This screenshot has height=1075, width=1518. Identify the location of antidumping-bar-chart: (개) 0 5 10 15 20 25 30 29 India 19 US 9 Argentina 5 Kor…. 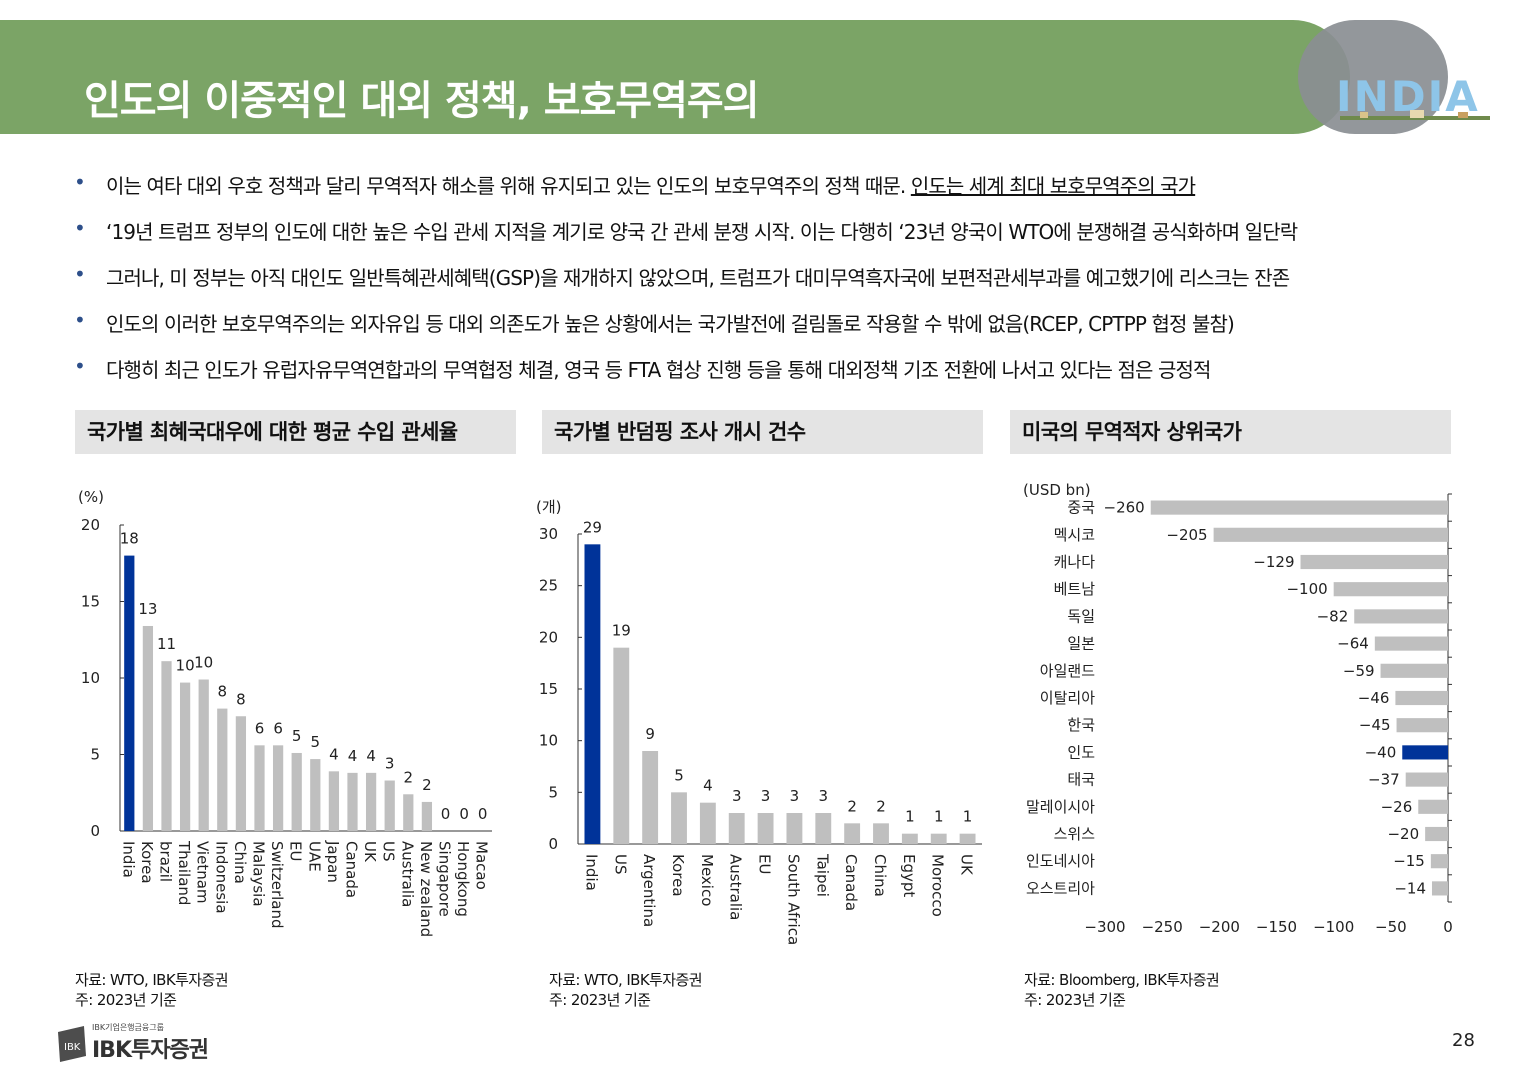
(759, 721).